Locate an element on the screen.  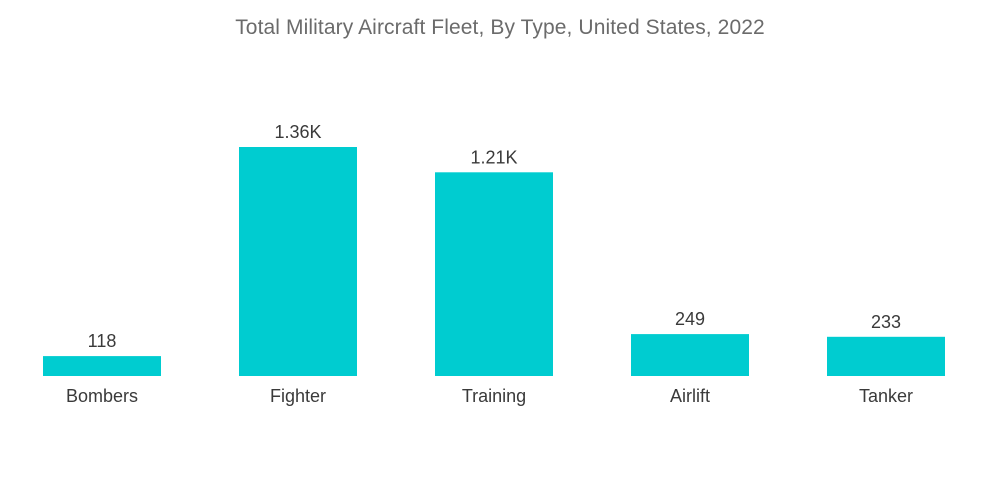
data-label-tanker: 233 is located at coordinates (886, 322).